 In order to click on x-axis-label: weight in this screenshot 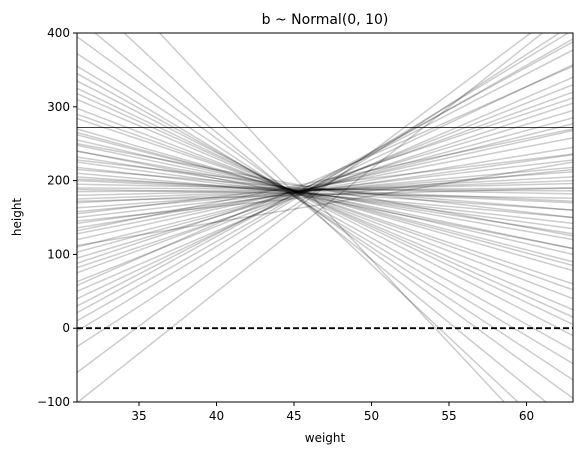, I will do `click(325, 438)`.